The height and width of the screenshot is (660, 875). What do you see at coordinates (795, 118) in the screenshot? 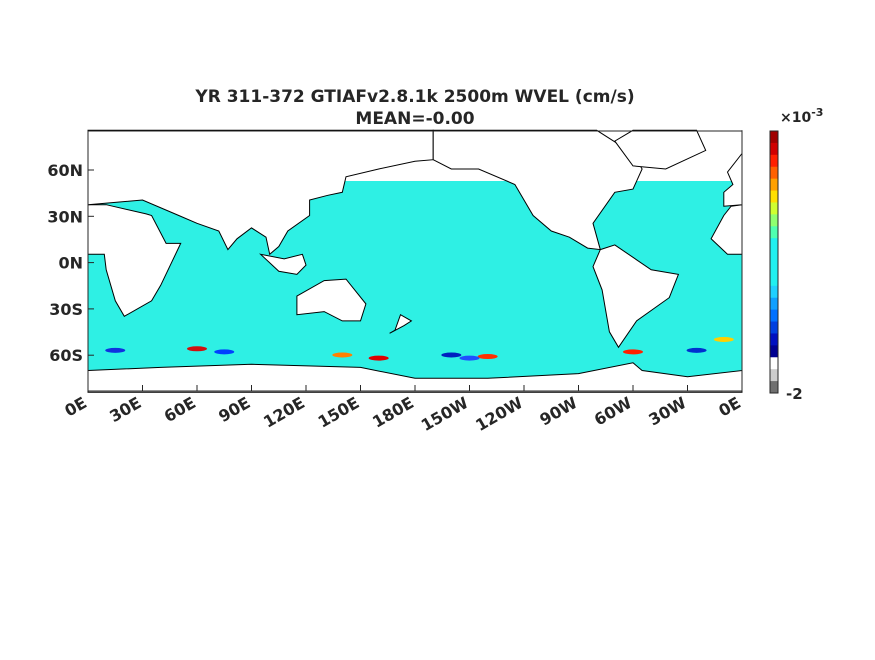
I see `multiplier-text: ×10` at bounding box center [795, 118].